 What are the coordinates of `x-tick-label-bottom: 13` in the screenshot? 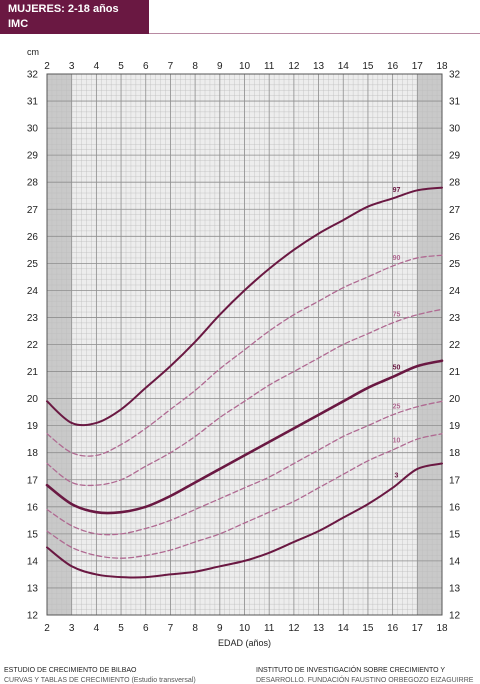 It's located at (319, 628).